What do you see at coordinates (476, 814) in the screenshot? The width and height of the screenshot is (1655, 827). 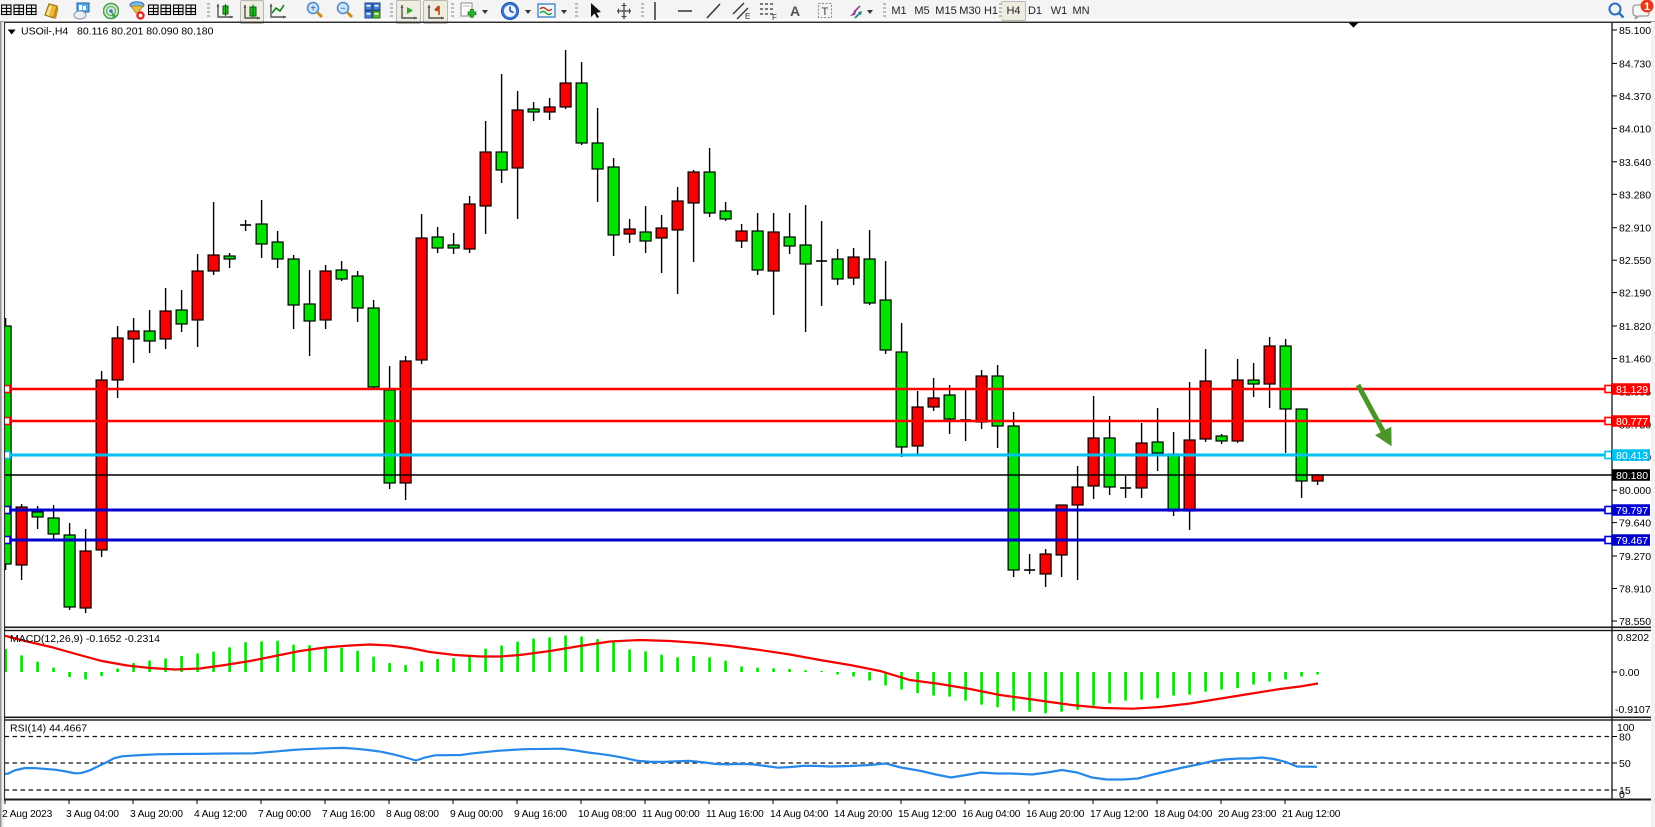 I see `svg-text: 9 Aug 00:00` at bounding box center [476, 814].